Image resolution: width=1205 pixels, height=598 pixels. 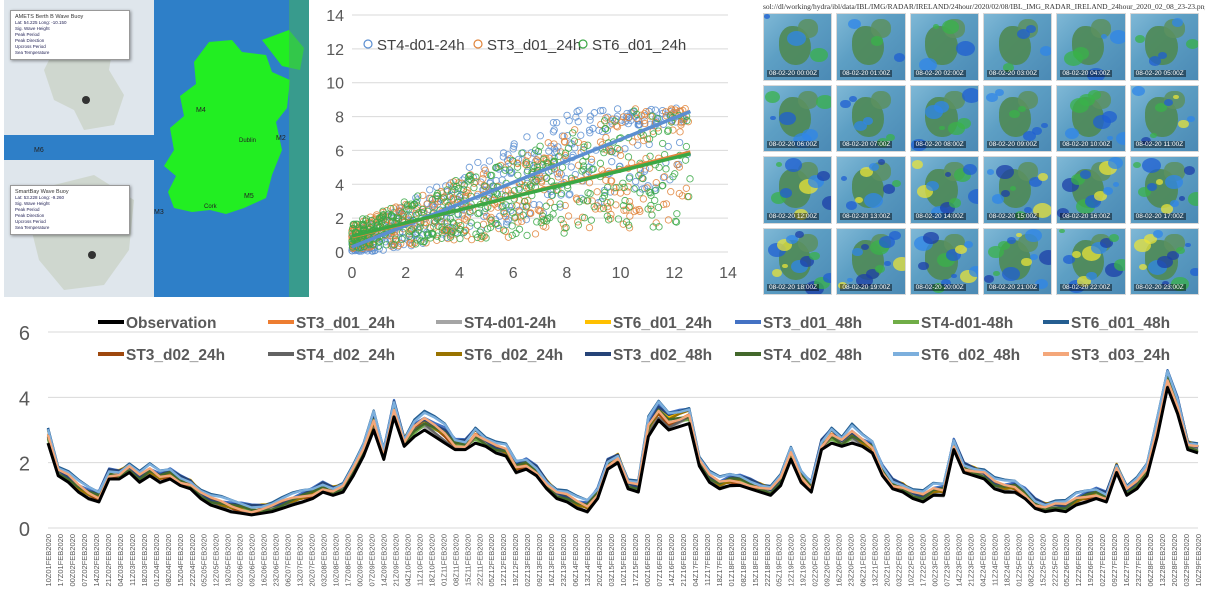 I want to click on x-tick-label: 16Z06FEB2020, so click(x=264, y=560).